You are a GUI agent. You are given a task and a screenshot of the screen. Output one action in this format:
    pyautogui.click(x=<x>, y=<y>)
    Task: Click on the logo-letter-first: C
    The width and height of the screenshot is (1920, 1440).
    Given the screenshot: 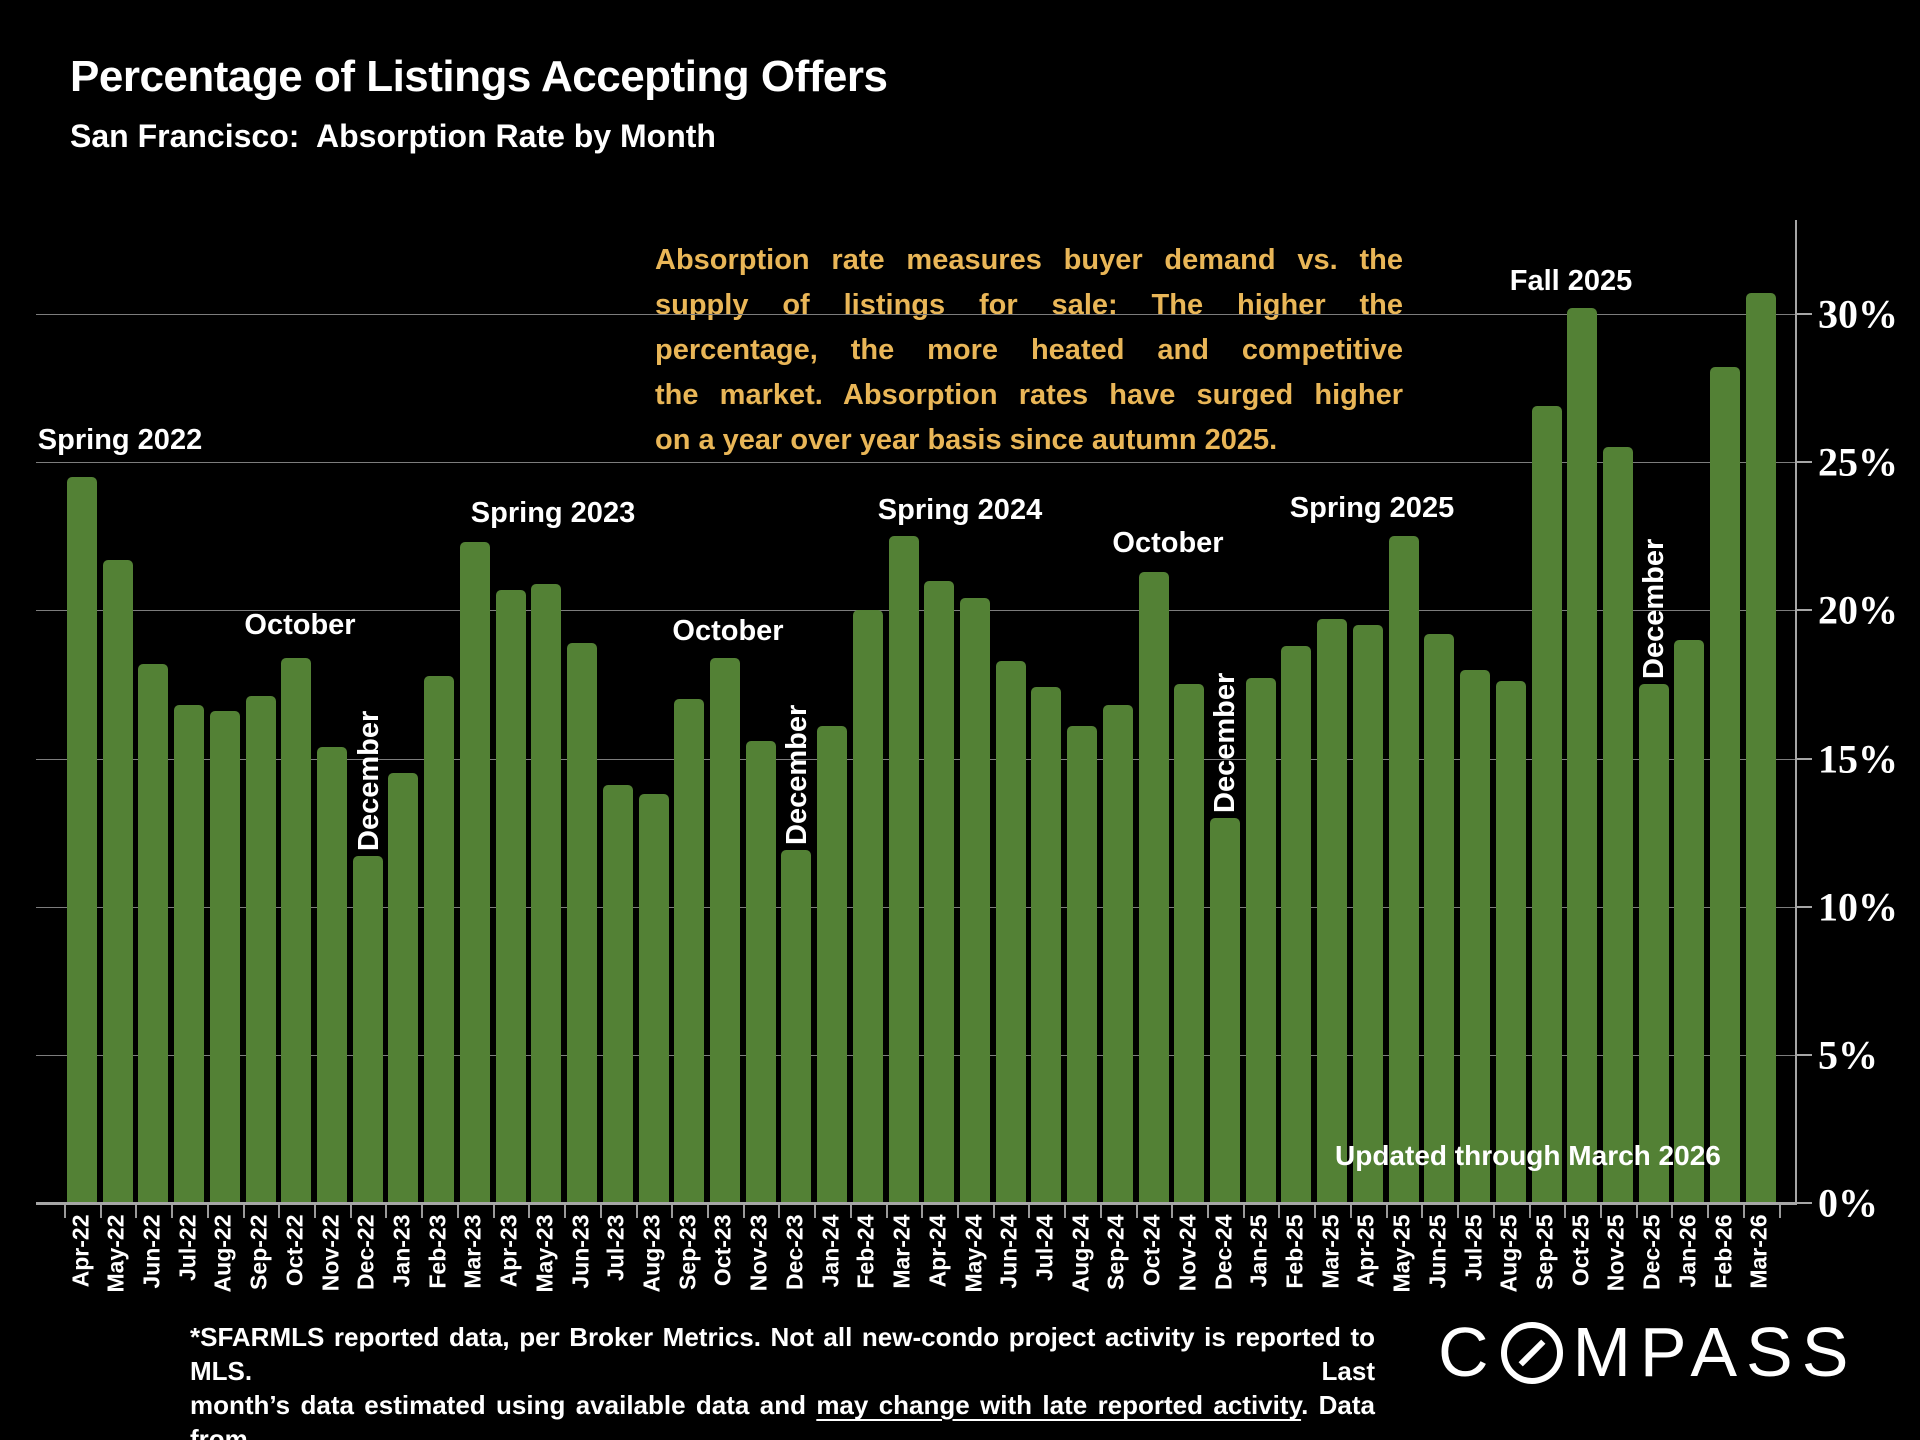 What is the action you would take?
    pyautogui.click(x=1468, y=1352)
    